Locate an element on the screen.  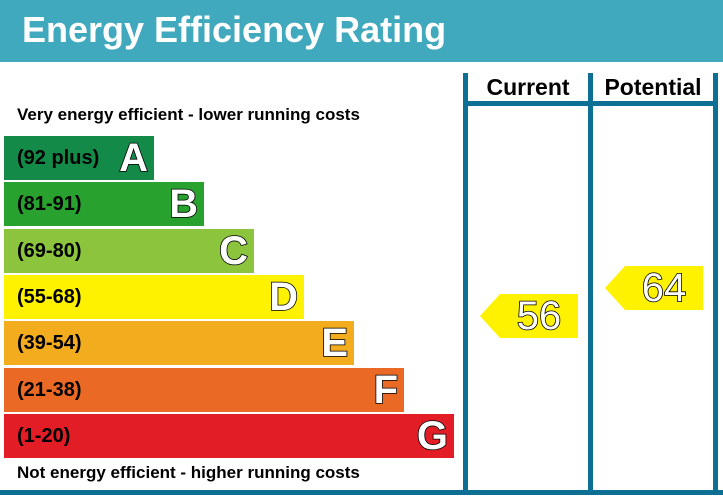
band-c-letter: C is located at coordinates (233, 251).